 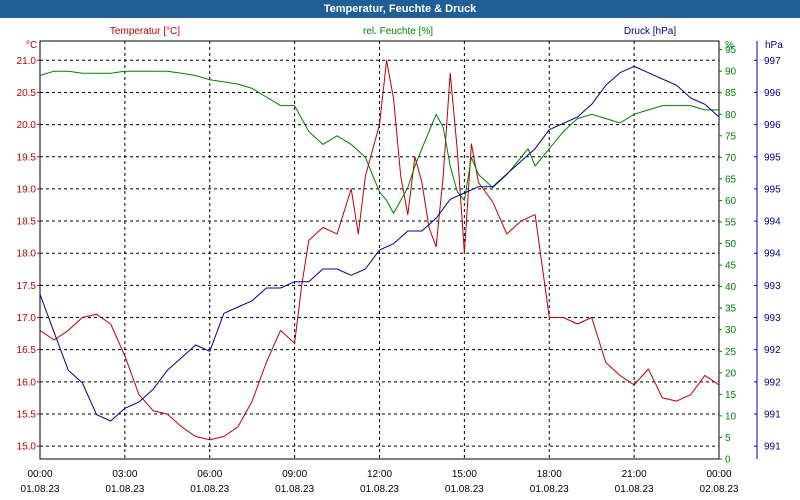 What do you see at coordinates (549, 474) in the screenshot?
I see `x-tick-time: 18:00` at bounding box center [549, 474].